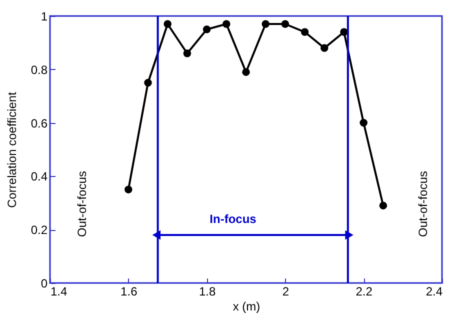 Image resolution: width=458 pixels, height=332 pixels. Describe the element at coordinates (233, 219) in the screenshot. I see `annotation: In-focus` at that location.